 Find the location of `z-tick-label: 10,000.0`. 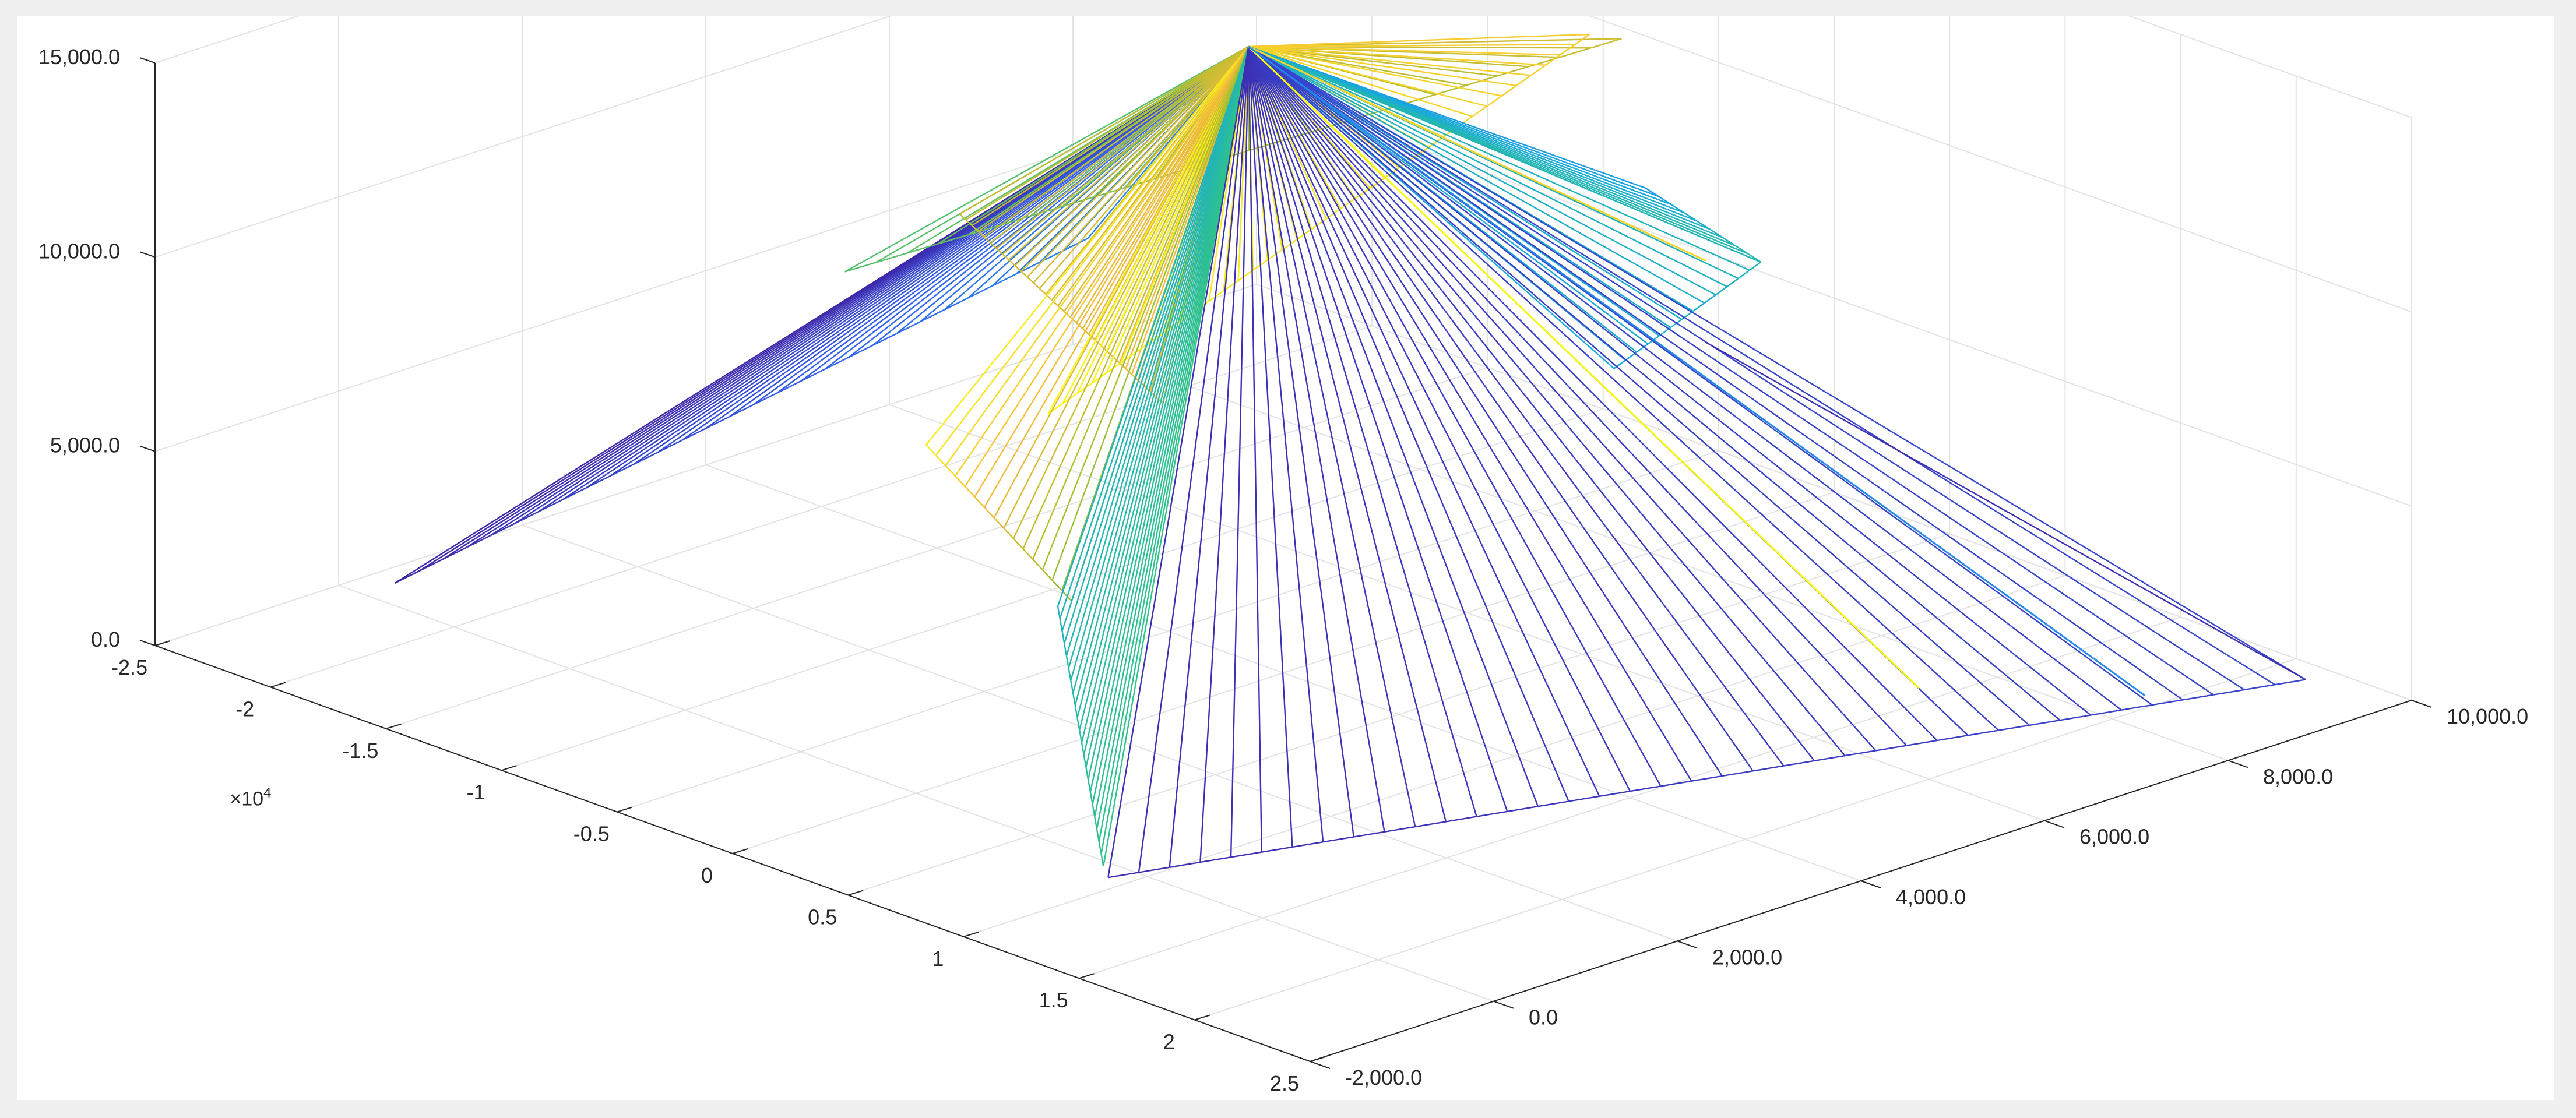

z-tick-label: 10,000.0 is located at coordinates (79, 251).